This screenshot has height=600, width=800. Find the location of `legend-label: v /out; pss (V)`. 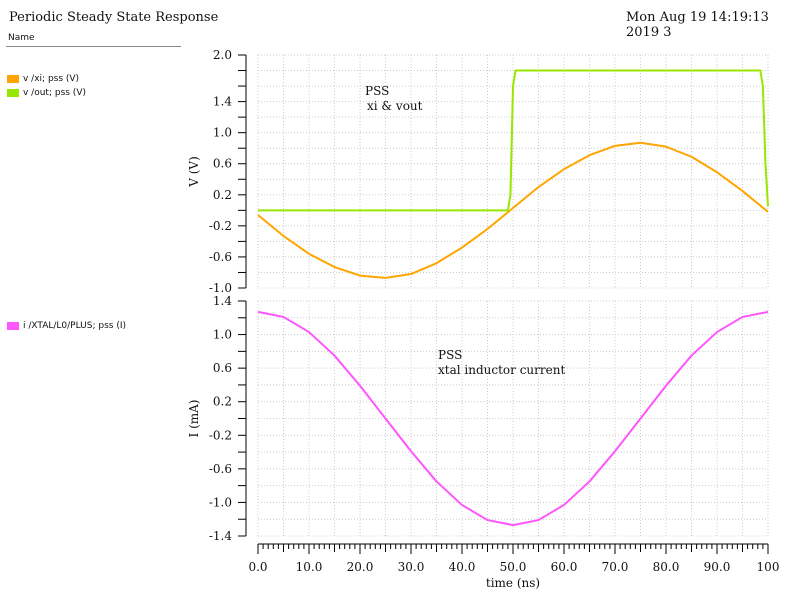

legend-label: v /out; pss (V) is located at coordinates (54, 93).